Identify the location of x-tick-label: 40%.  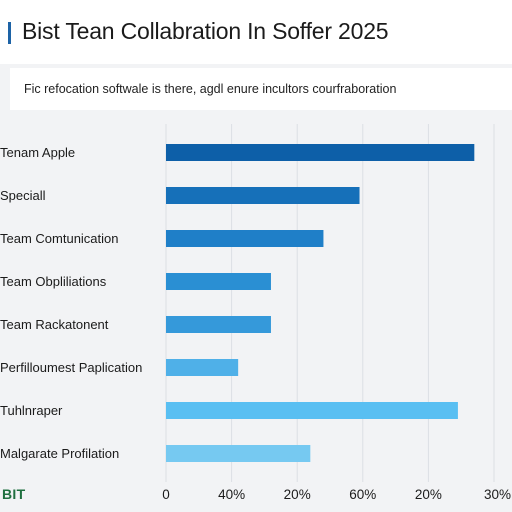
(231, 494).